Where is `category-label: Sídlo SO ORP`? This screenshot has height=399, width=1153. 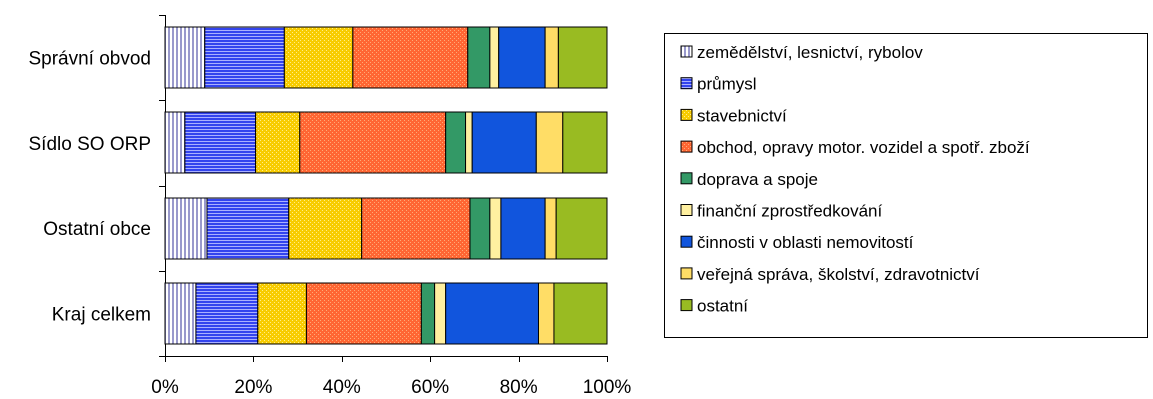 category-label: Sídlo SO ORP is located at coordinates (90, 144).